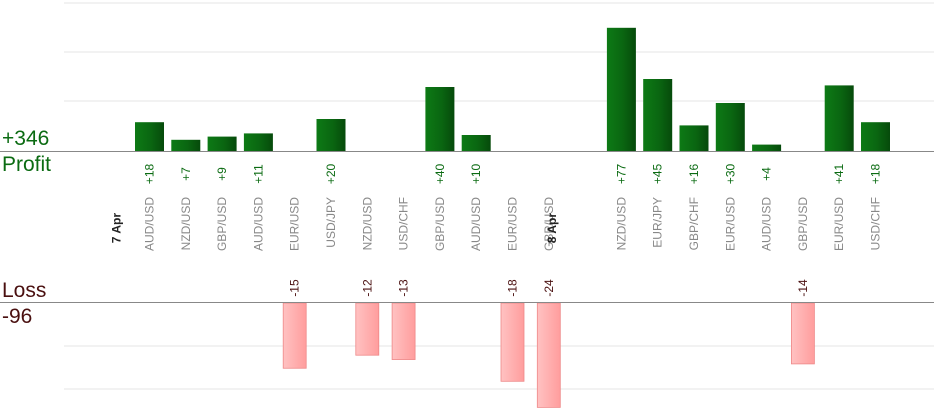 Image resolution: width=934 pixels, height=420 pixels. What do you see at coordinates (549, 288) in the screenshot?
I see `loss-value-label: -24` at bounding box center [549, 288].